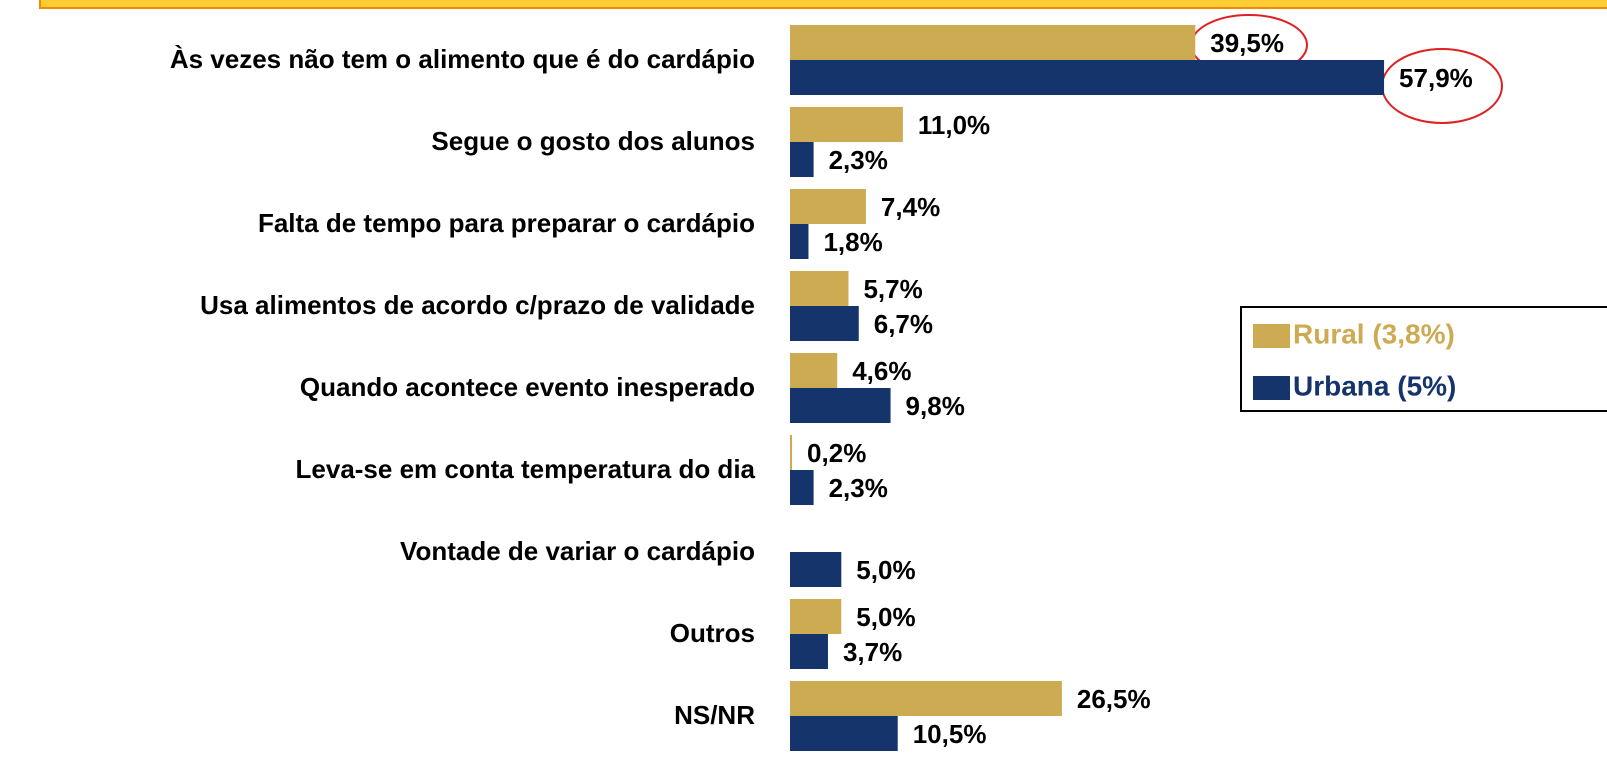 This screenshot has width=1607, height=768. Describe the element at coordinates (1374, 385) in the screenshot. I see `legend-label: Urbana (5%)` at that location.